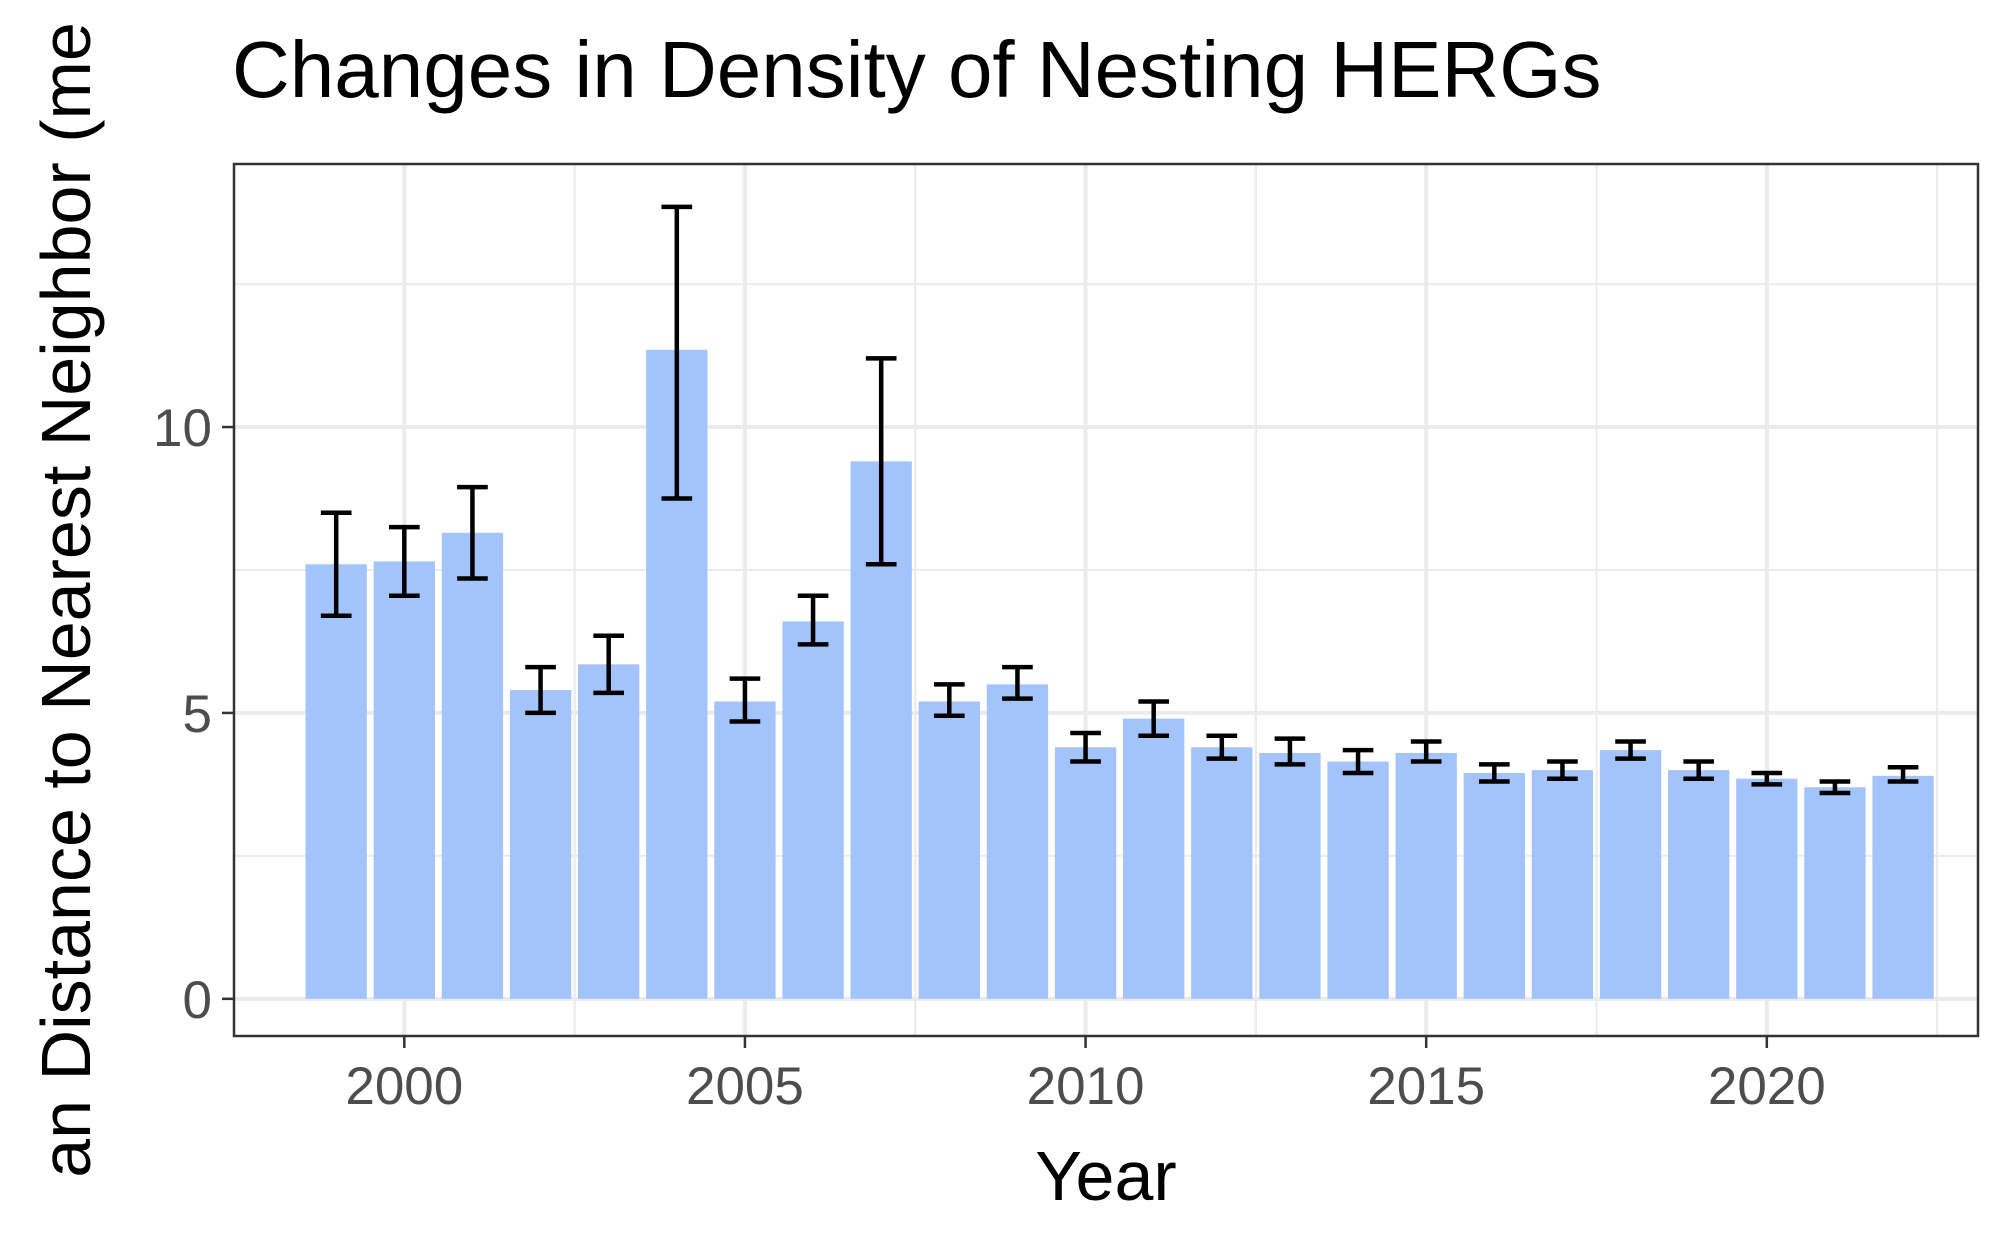 The width and height of the screenshot is (1999, 1249). Describe the element at coordinates (949, 700) in the screenshot. I see `error-bar-2008` at that location.